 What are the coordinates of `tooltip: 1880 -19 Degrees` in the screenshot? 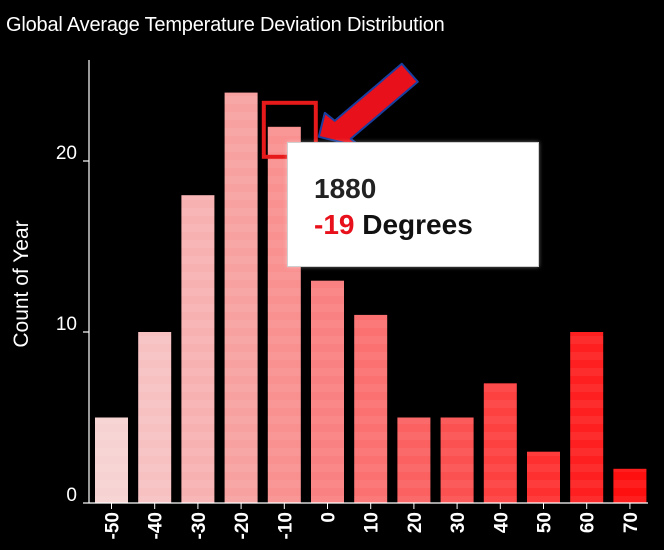 It's located at (413, 204).